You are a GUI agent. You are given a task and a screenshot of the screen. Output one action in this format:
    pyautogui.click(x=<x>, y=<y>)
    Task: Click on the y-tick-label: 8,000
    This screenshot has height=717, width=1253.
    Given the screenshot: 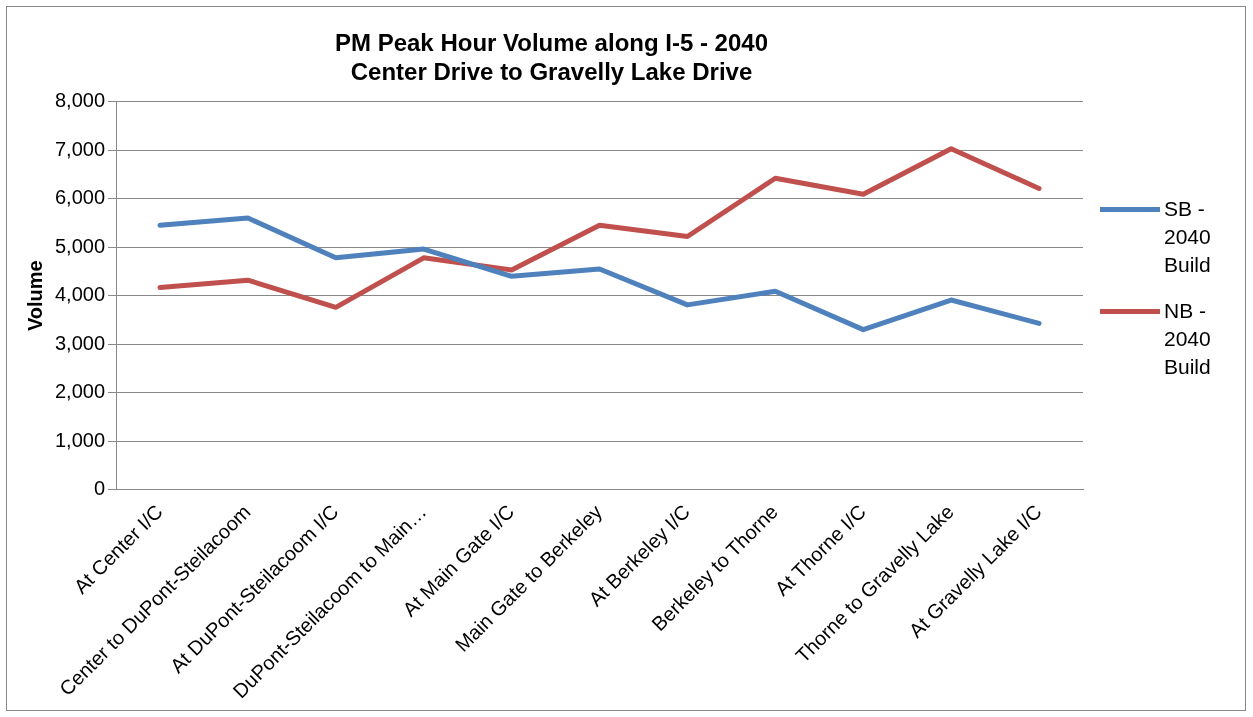 What is the action you would take?
    pyautogui.click(x=80, y=100)
    